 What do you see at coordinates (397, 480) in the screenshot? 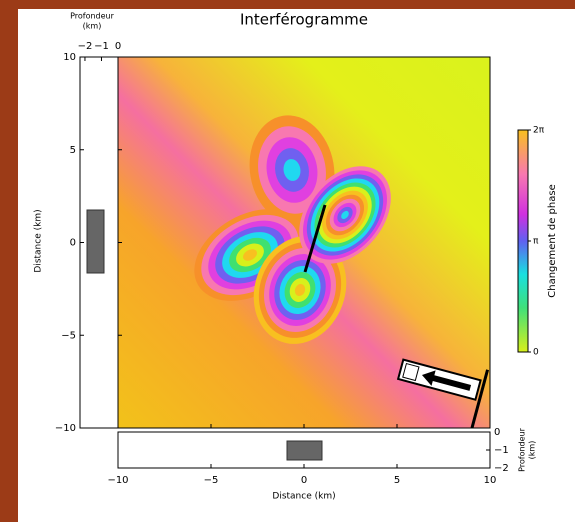
I see `x-tick-label: 5` at bounding box center [397, 480].